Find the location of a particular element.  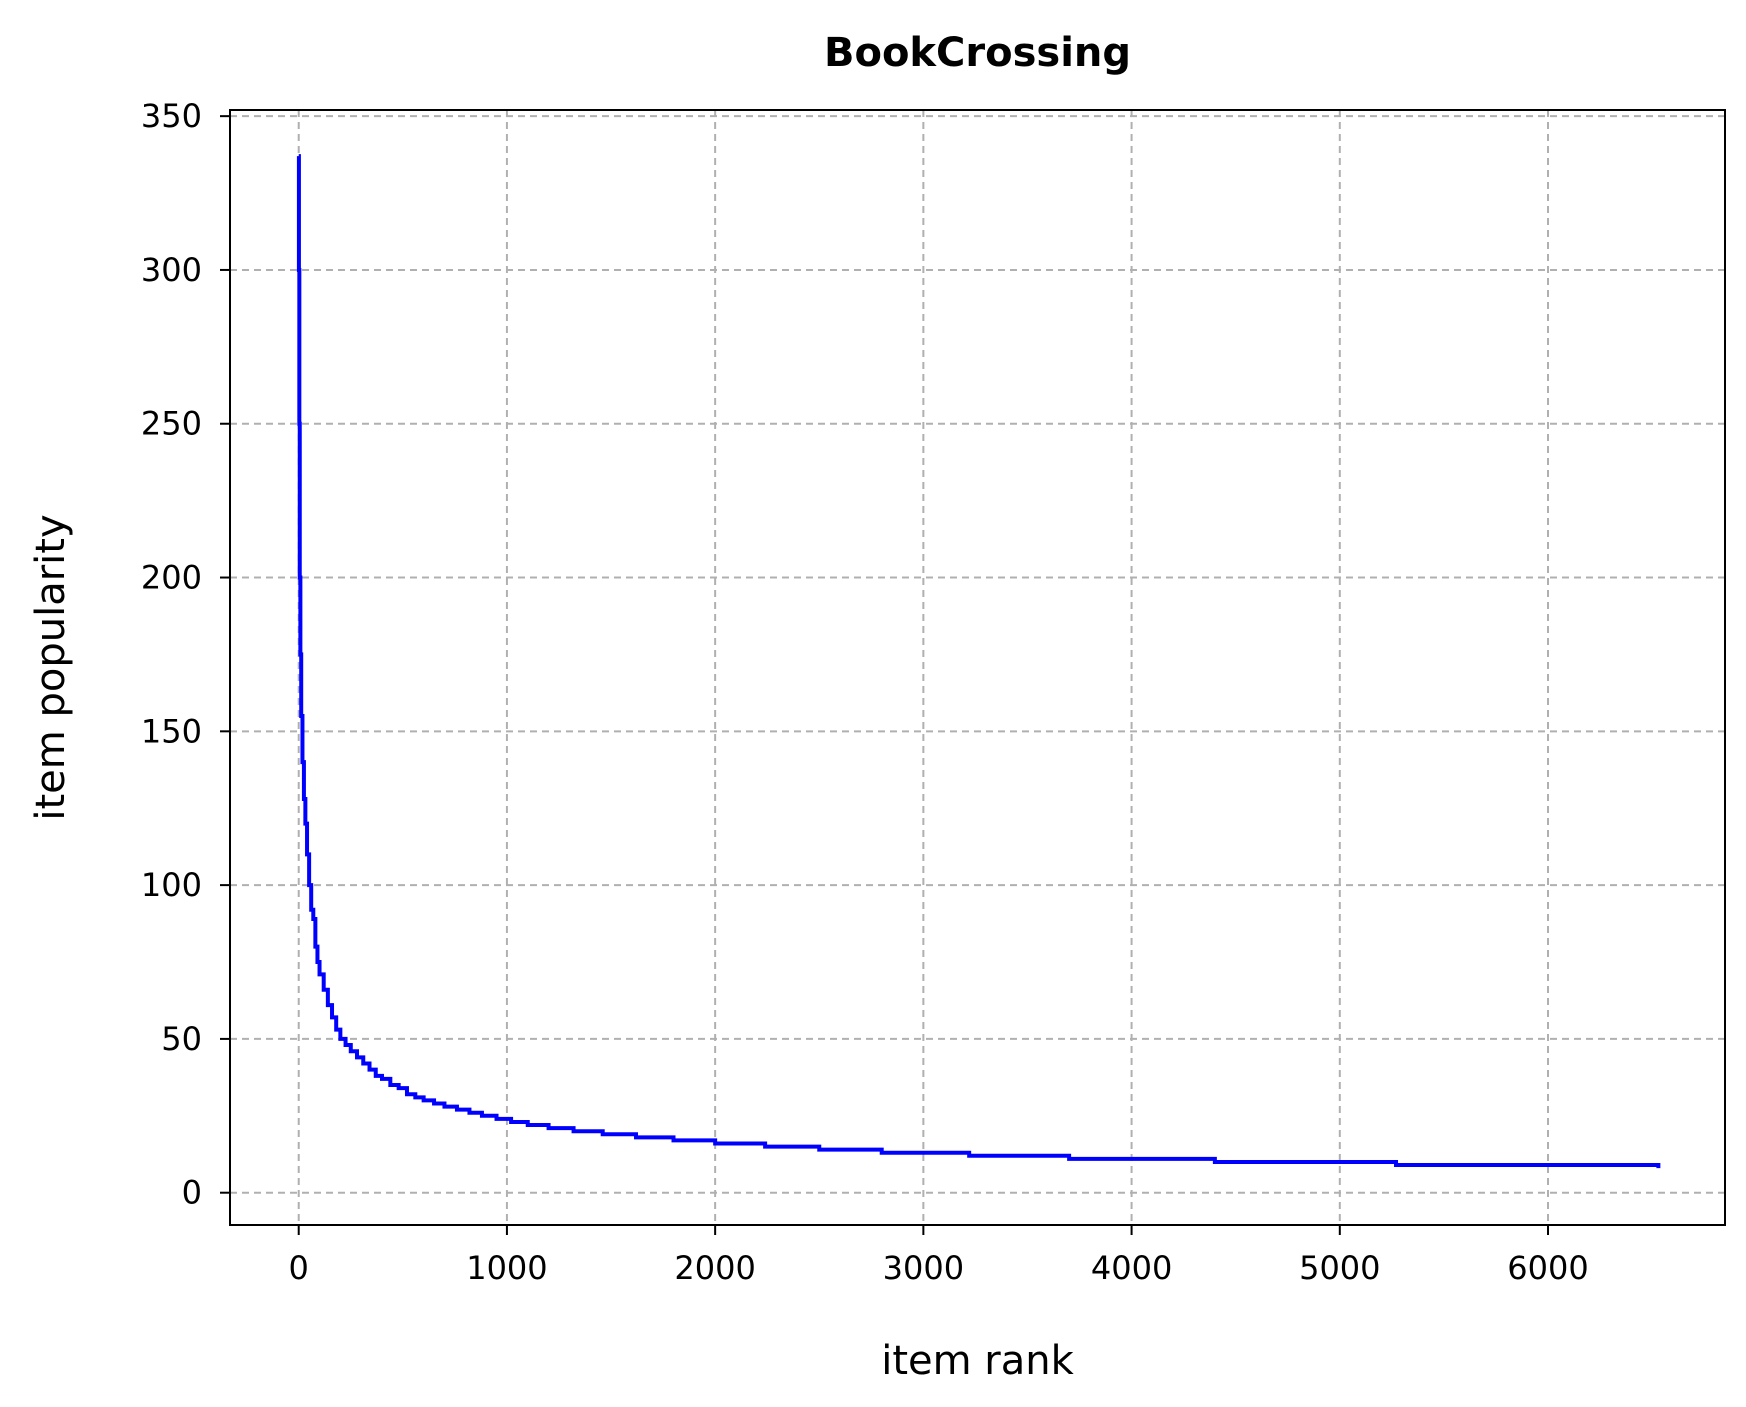

y-tick-label: 0 is located at coordinates (192, 1193).